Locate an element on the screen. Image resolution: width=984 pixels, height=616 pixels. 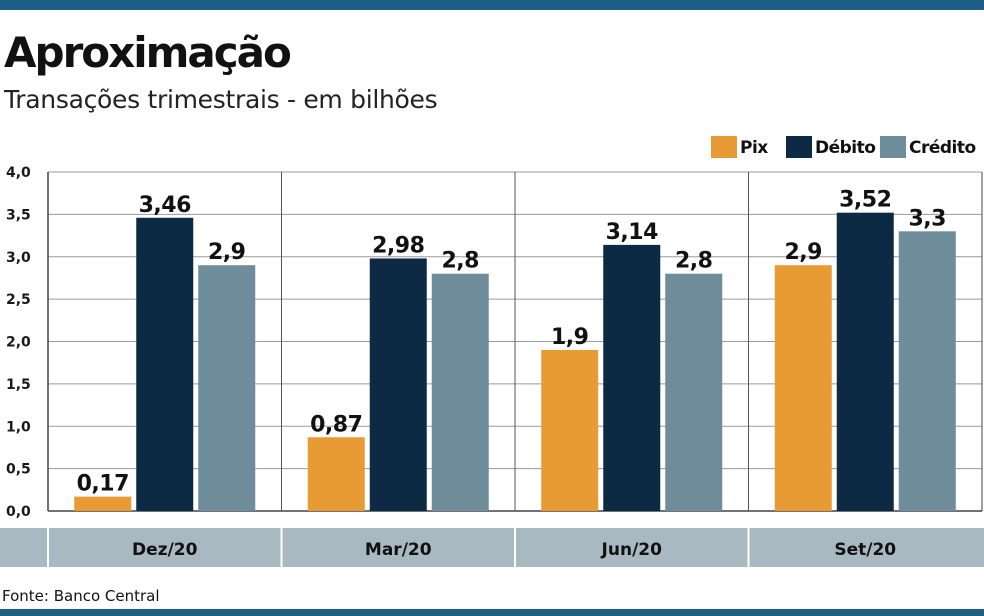
legend-label: Crédito is located at coordinates (942, 148).